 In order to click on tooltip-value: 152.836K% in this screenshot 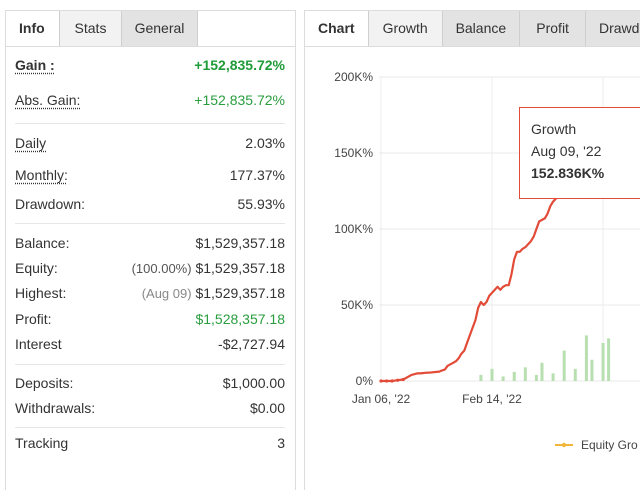, I will do `click(568, 173)`.